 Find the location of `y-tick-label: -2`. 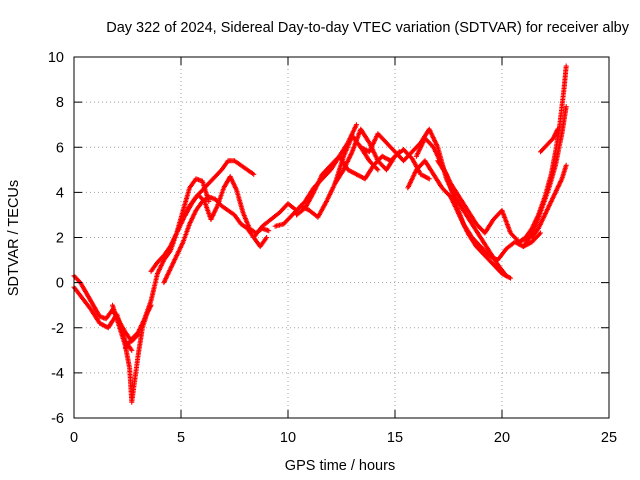

y-tick-label: -2 is located at coordinates (57, 329).